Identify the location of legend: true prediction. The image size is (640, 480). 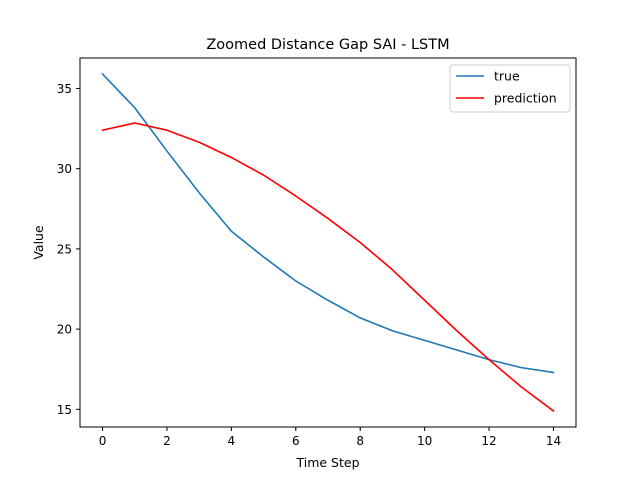
(510, 88).